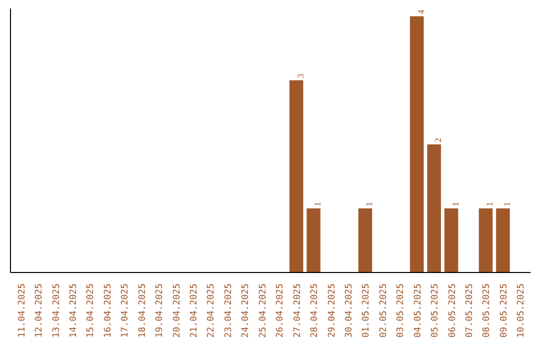 The height and width of the screenshot is (340, 540). Describe the element at coordinates (229, 310) in the screenshot. I see `x-tick-label: 23.04.2025` at that location.